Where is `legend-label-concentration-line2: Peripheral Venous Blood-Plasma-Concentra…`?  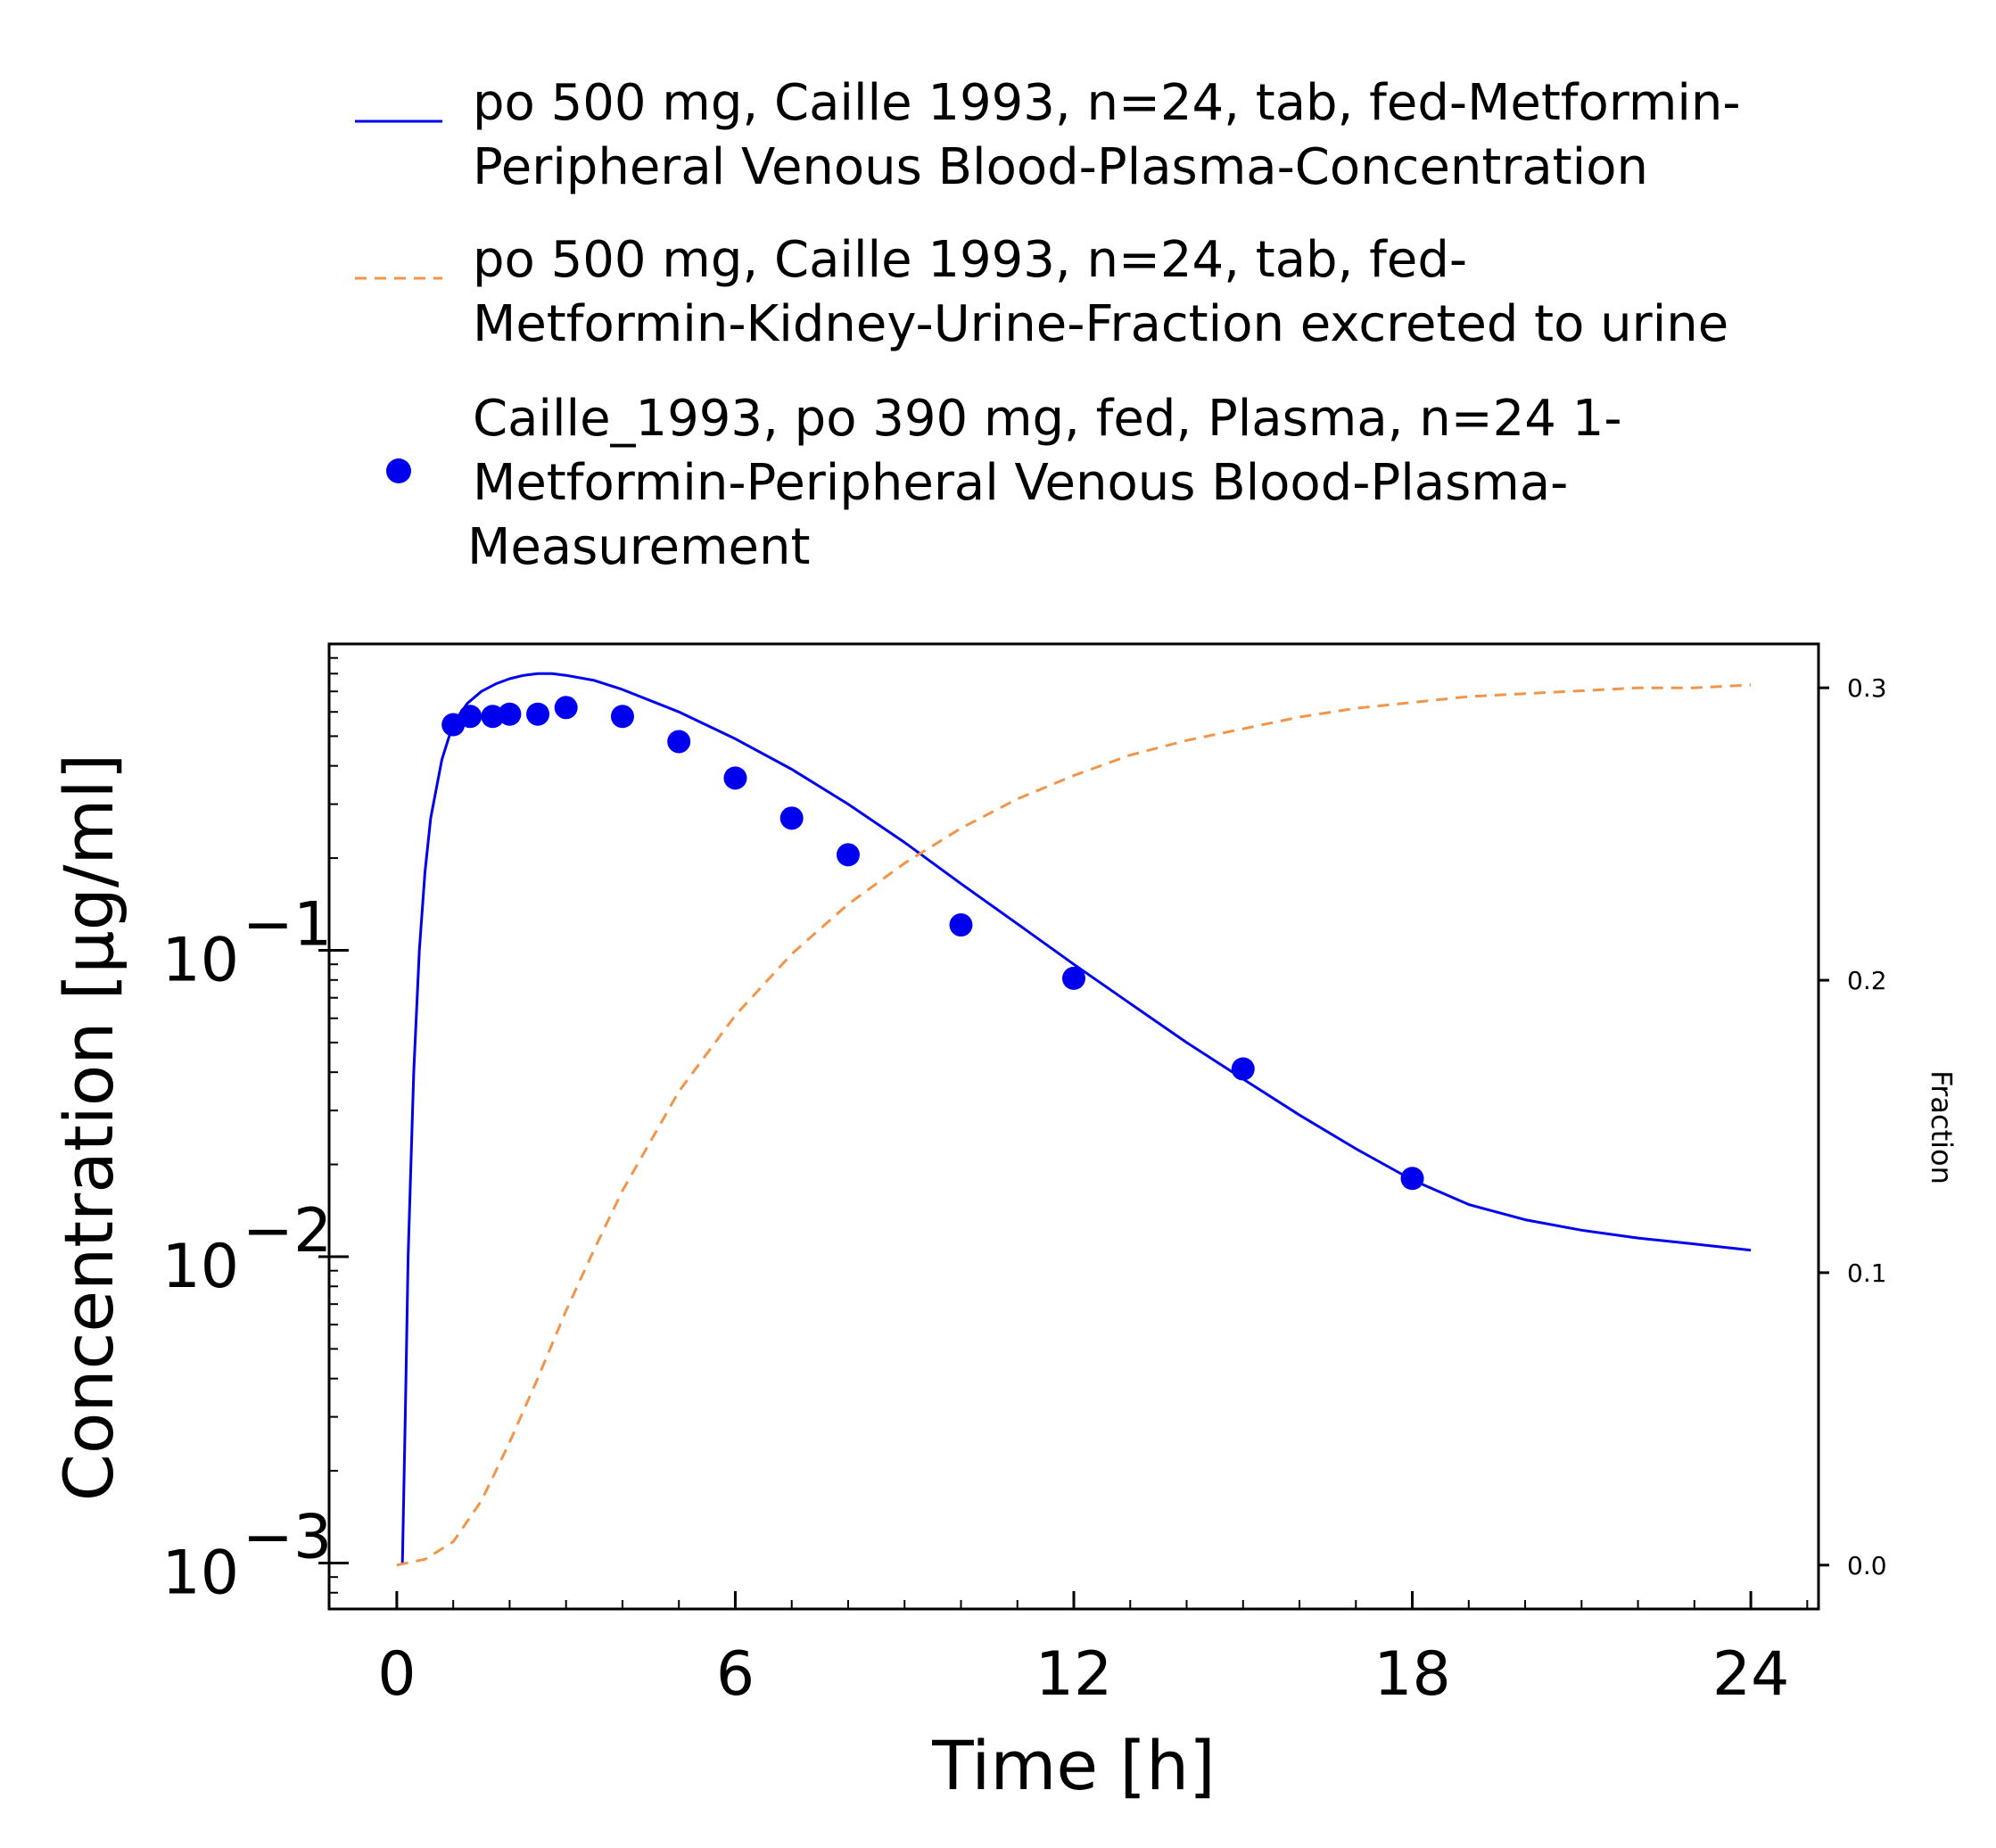
legend-label-concentration-line2: Peripheral Venous Blood-Plasma-Concentra… is located at coordinates (1060, 167).